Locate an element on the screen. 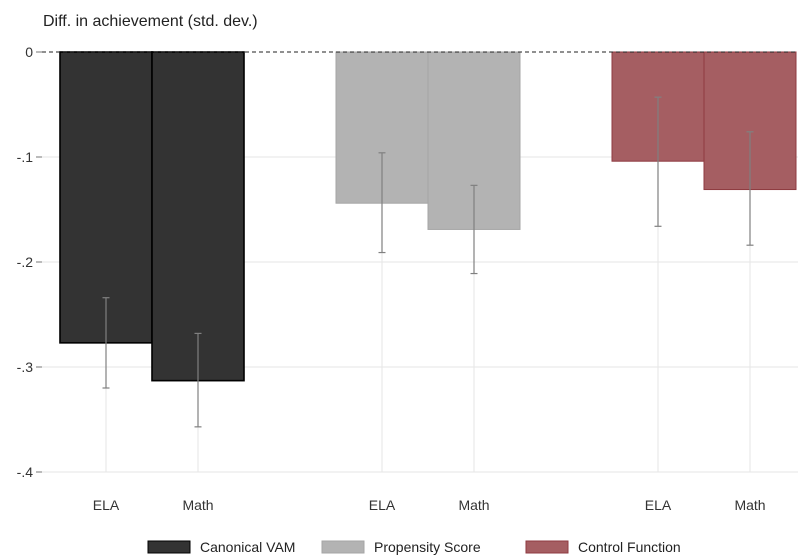 The width and height of the screenshot is (802, 558). bar-canonical-vam-ela is located at coordinates (106, 197).